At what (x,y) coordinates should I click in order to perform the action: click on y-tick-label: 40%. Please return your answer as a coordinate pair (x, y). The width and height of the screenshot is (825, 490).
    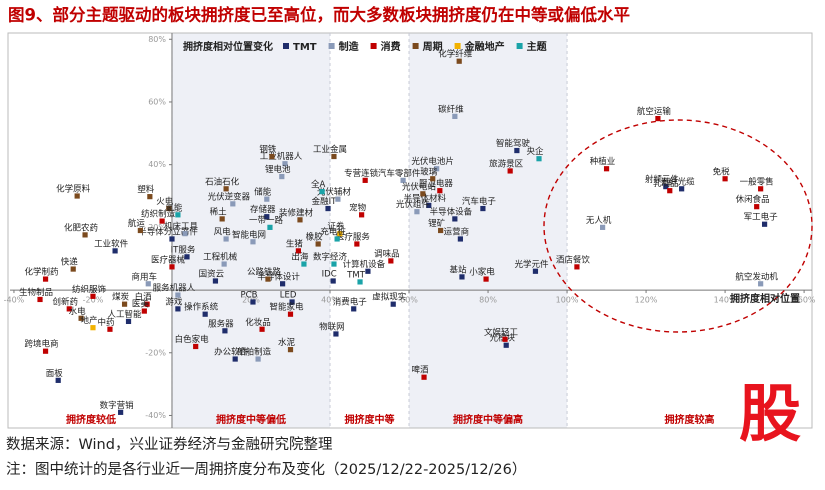
    Looking at the image, I should click on (157, 164).